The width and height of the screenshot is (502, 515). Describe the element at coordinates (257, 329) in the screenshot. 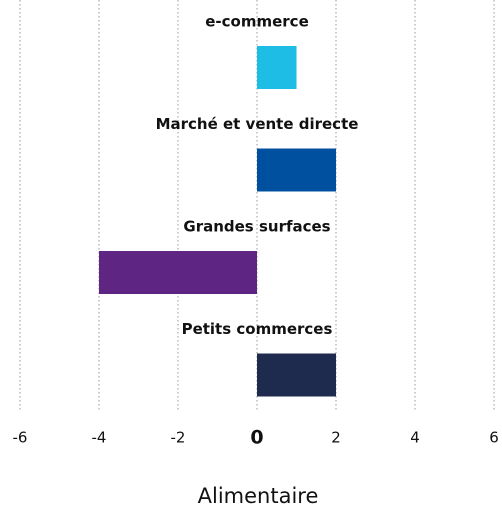

I see `category-label: Petits commerces` at that location.